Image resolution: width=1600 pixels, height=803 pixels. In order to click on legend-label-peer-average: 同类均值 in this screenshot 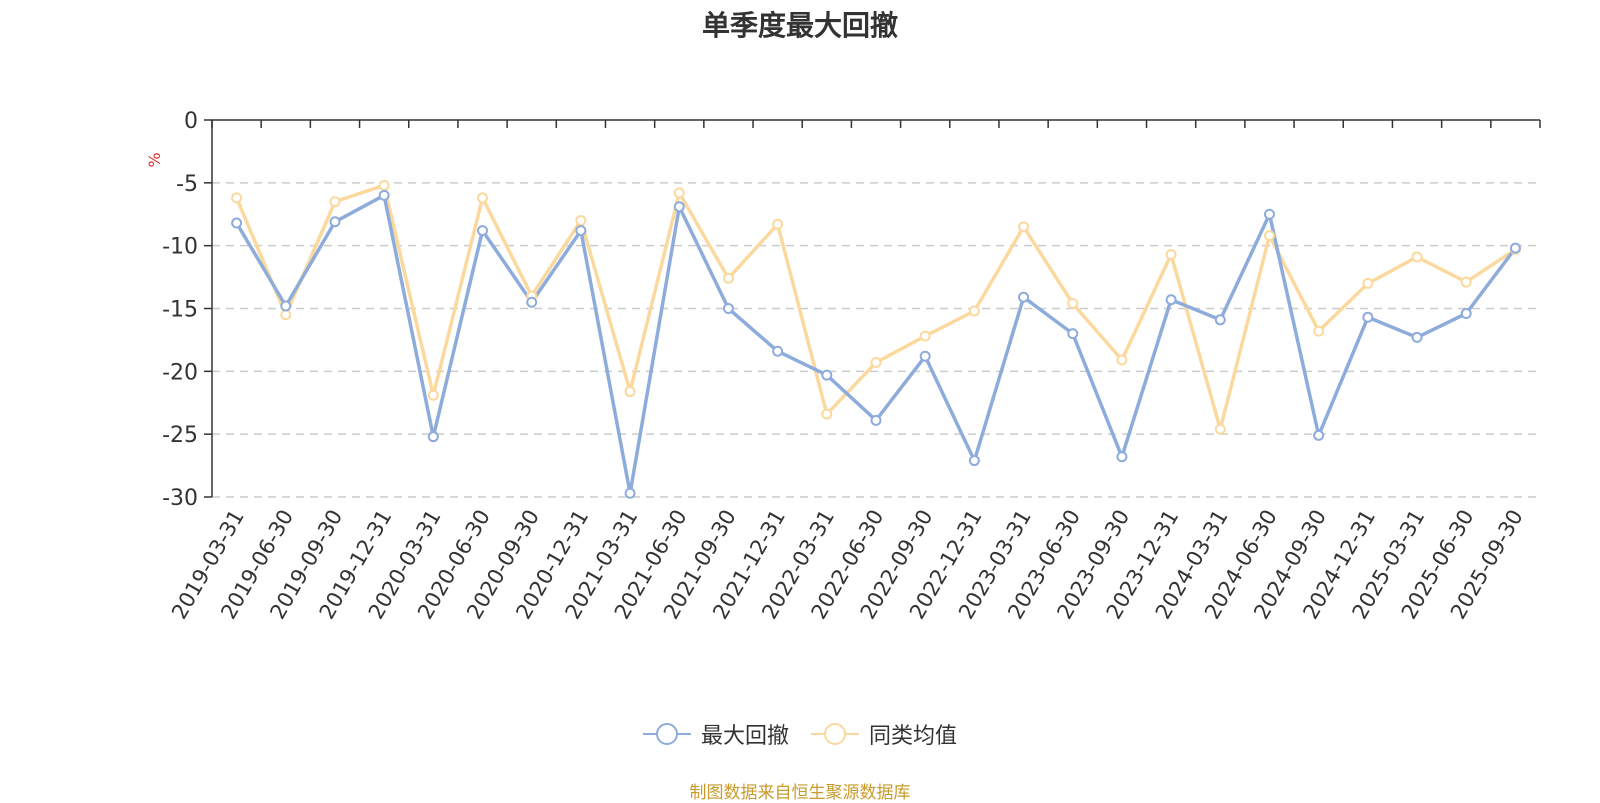, I will do `click(913, 736)`.